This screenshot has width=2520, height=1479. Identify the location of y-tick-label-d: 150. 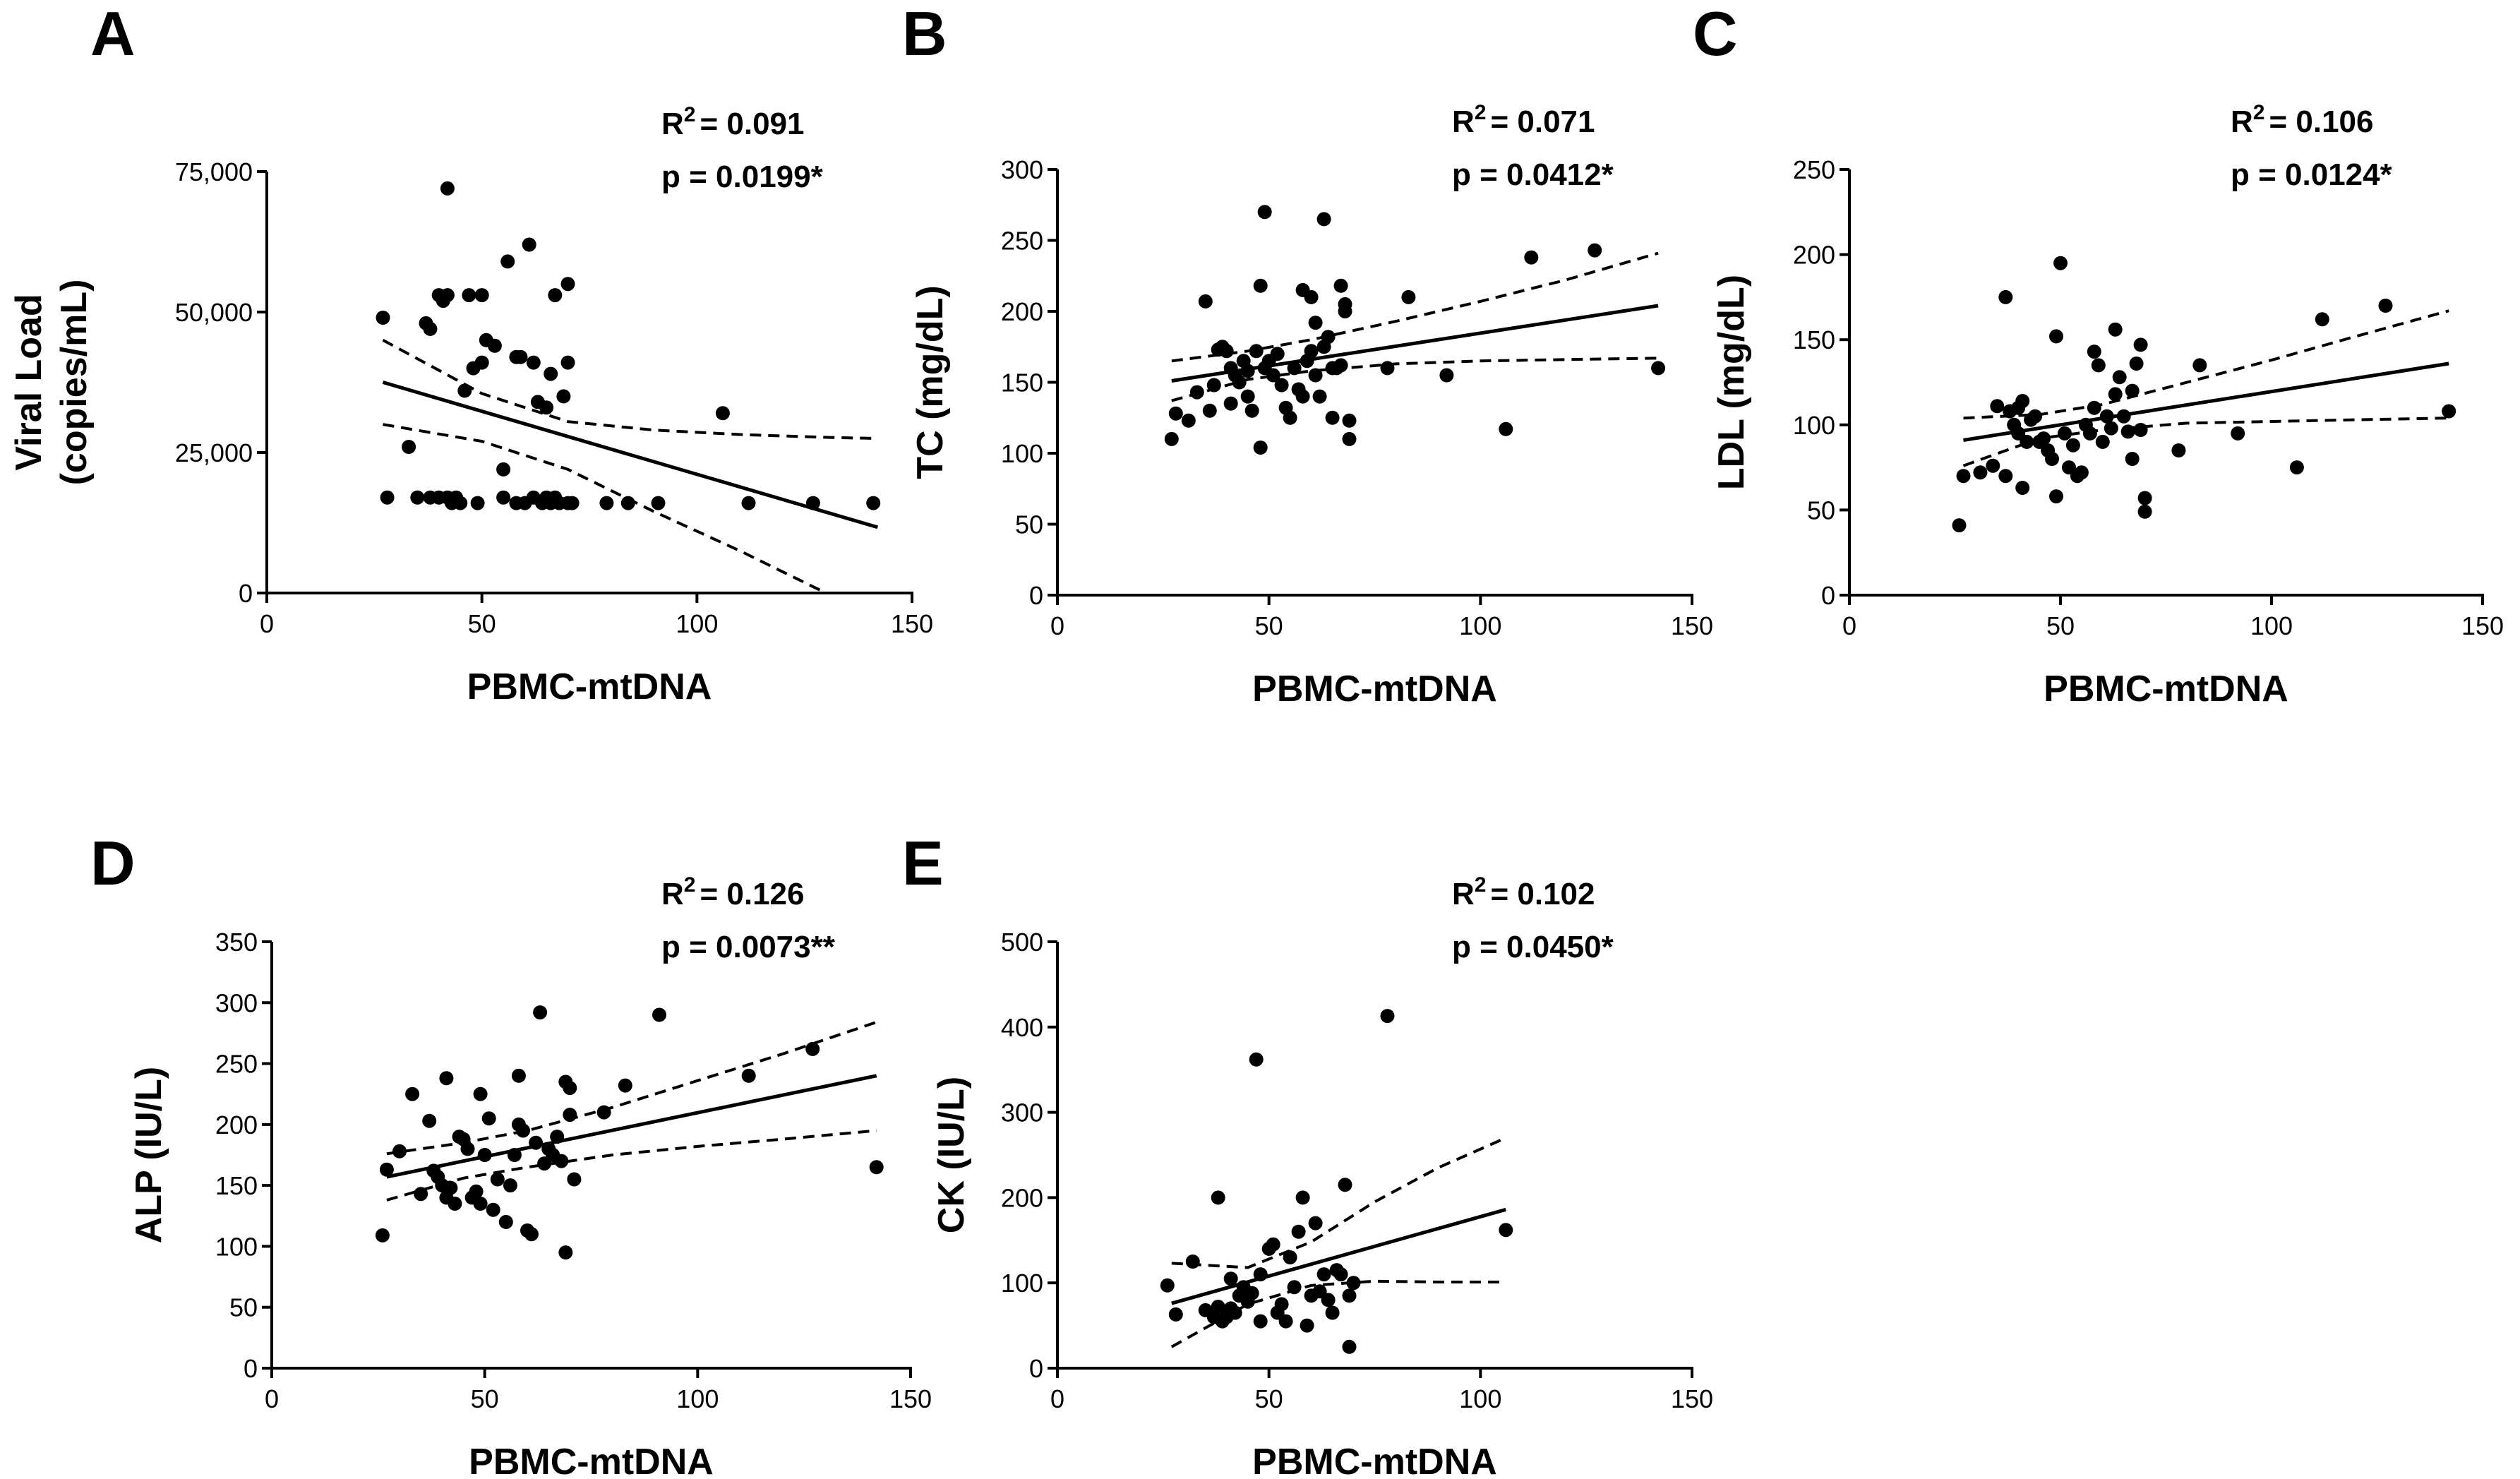
(237, 1185).